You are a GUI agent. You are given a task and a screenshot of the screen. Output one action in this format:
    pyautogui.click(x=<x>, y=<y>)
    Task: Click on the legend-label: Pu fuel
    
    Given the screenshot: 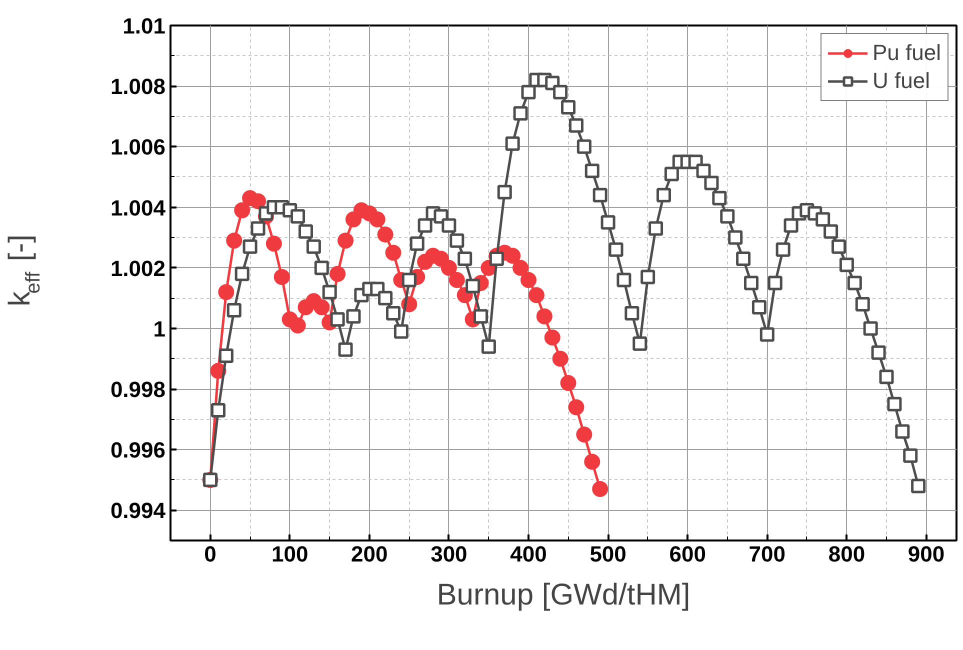 What is the action you would take?
    pyautogui.click(x=906, y=53)
    